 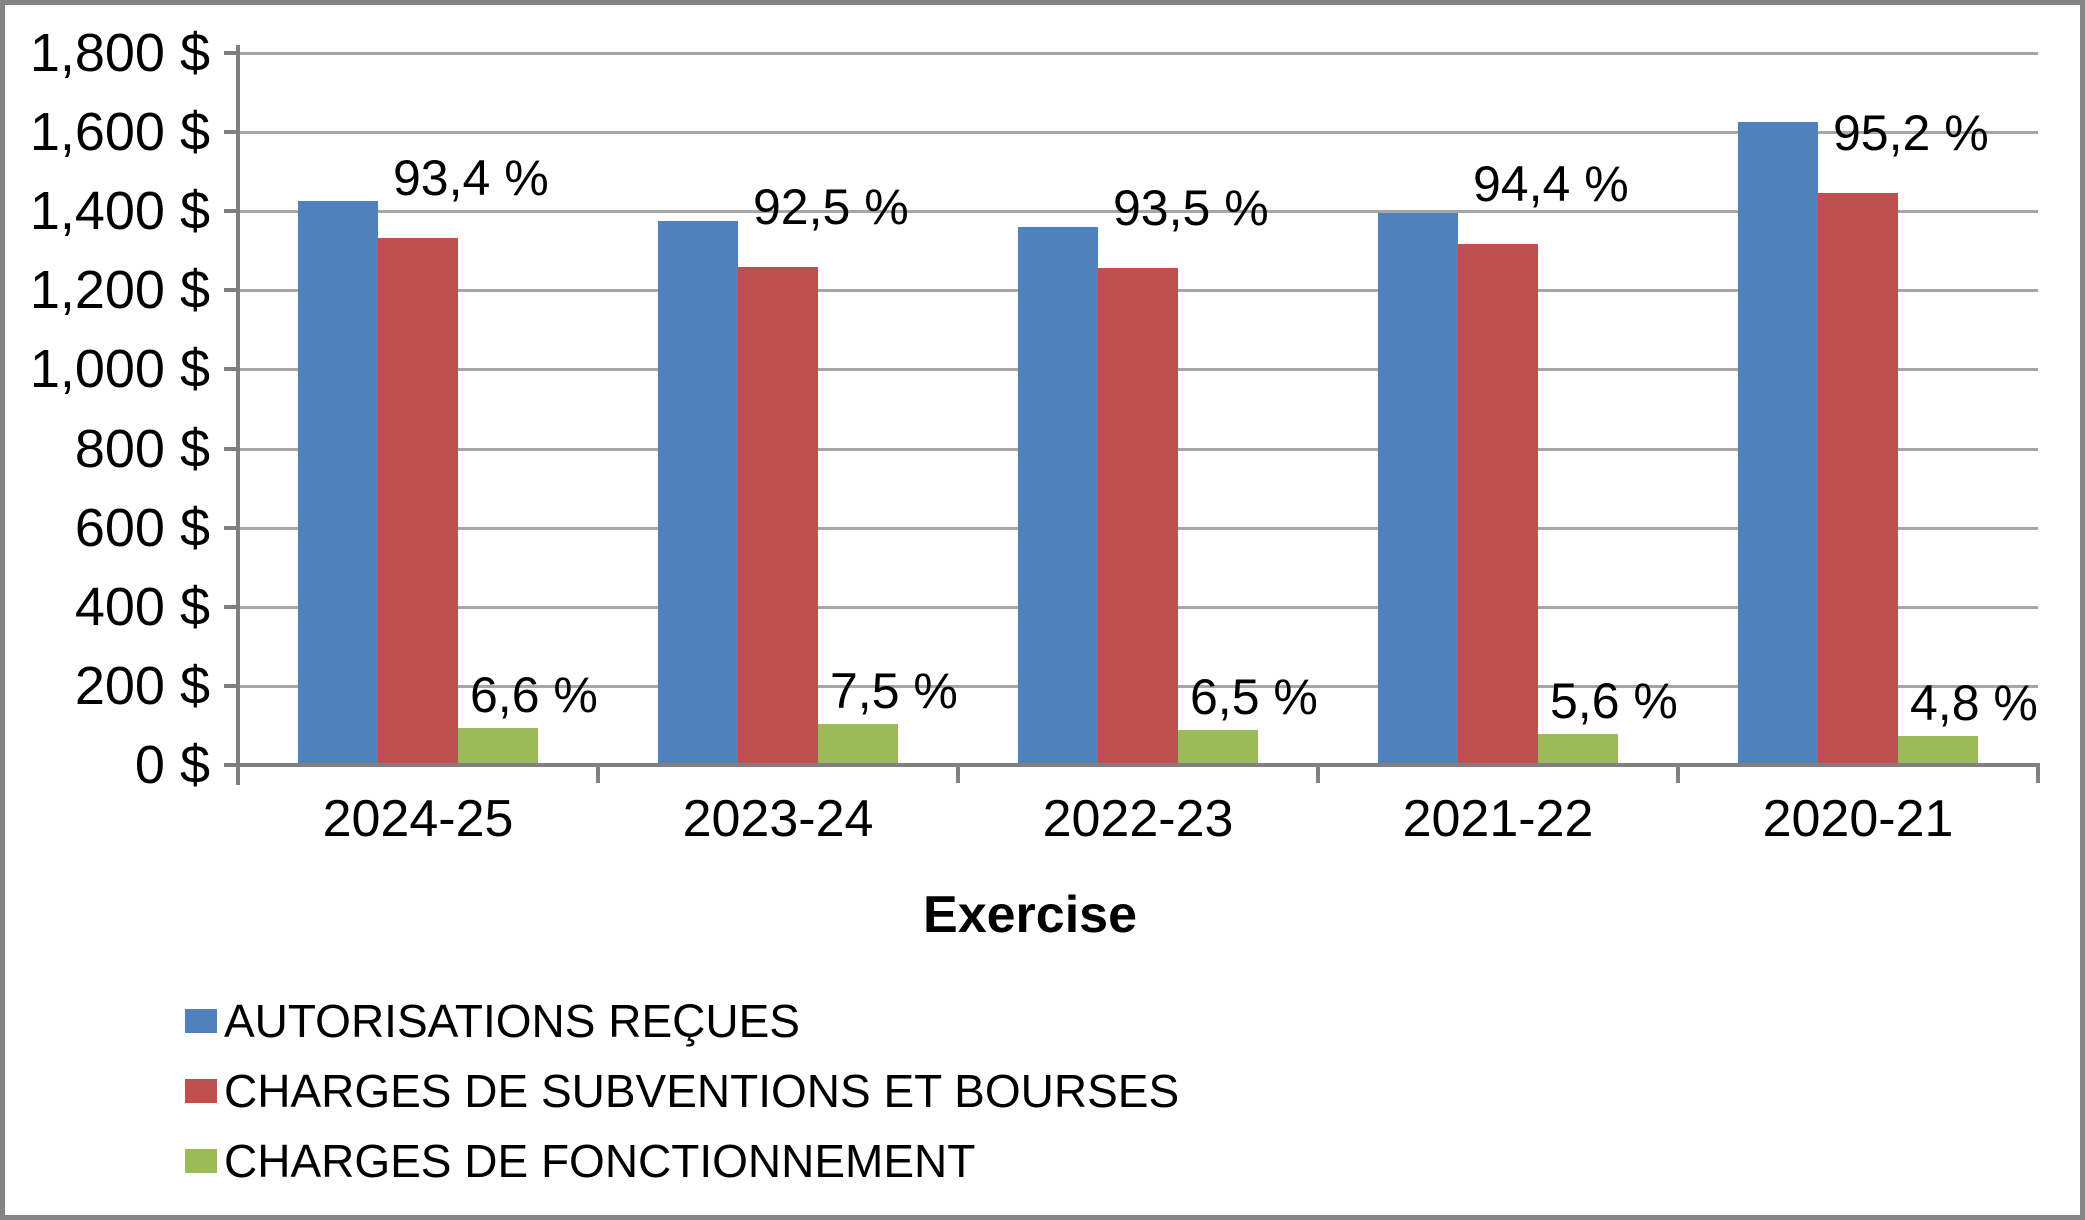 I want to click on x-axis-label-2024-25: 2024-25, so click(x=418, y=819).